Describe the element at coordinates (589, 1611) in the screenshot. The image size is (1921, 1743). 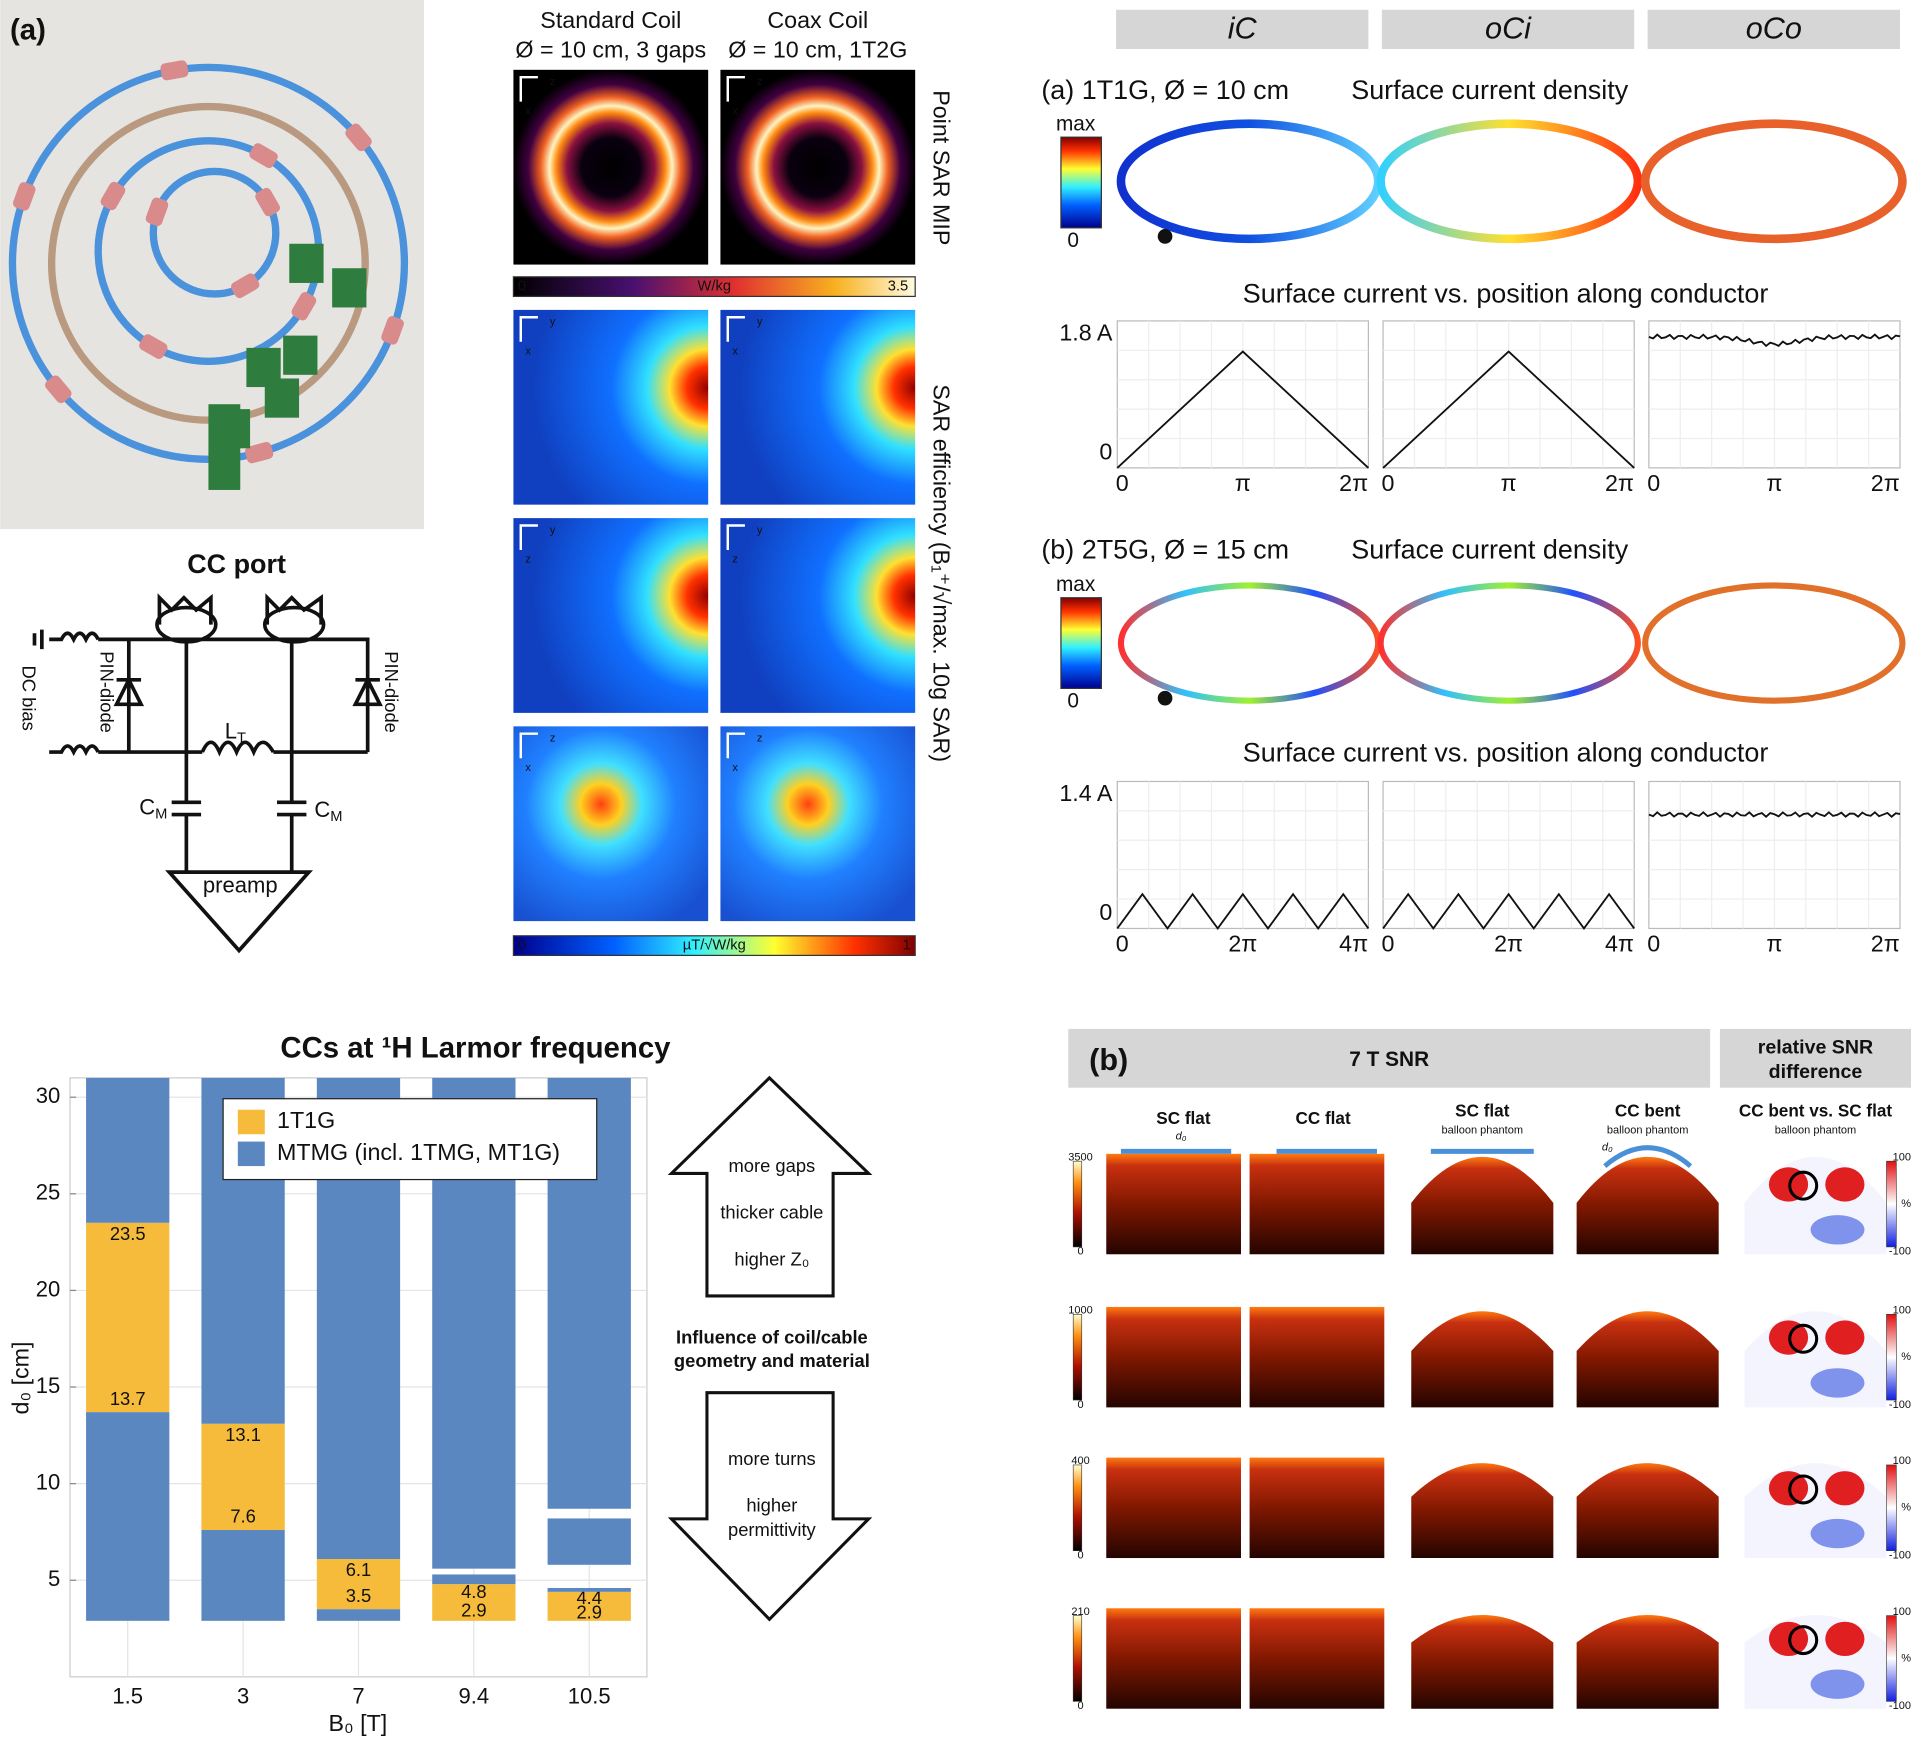
I see `value-label: 2.9` at that location.